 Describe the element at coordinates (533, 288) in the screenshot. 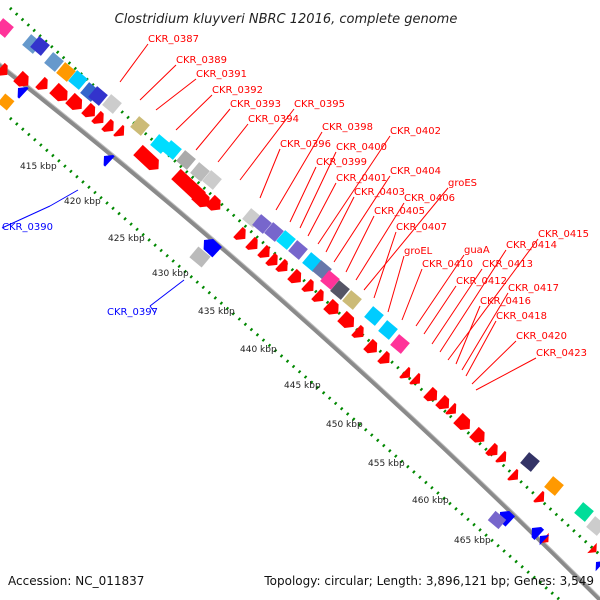

I see `gene-label: CKR_0417` at that location.